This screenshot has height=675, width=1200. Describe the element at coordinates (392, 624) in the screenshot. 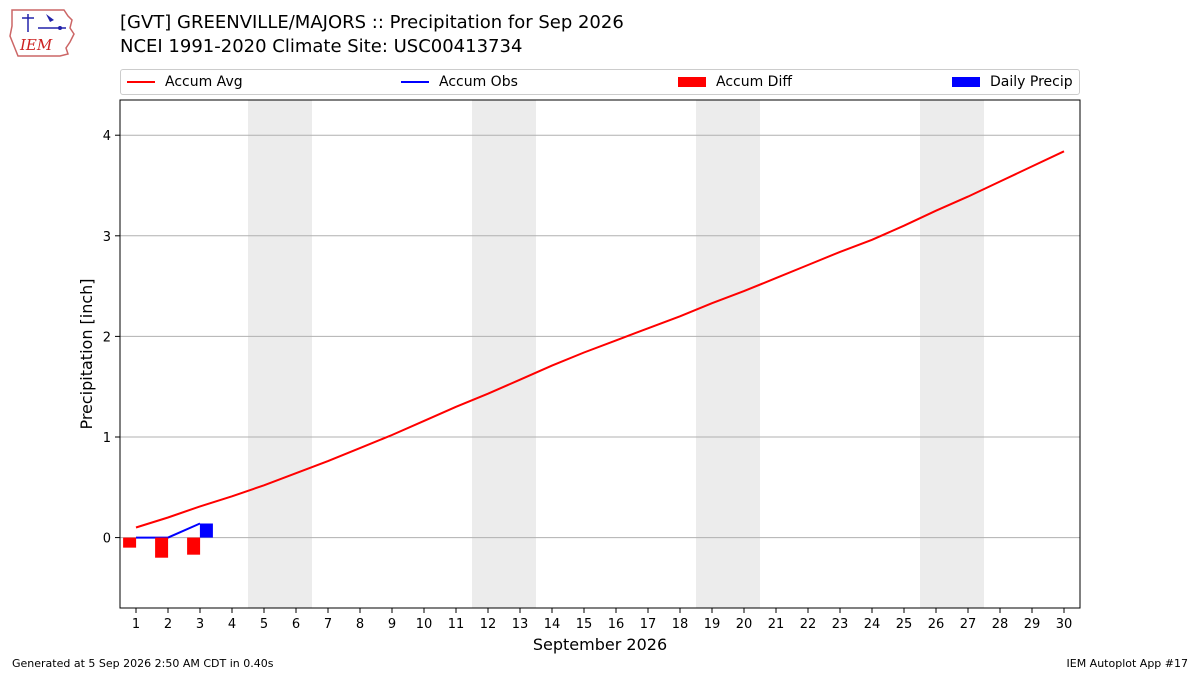

I see `x-tick-label: 9` at that location.